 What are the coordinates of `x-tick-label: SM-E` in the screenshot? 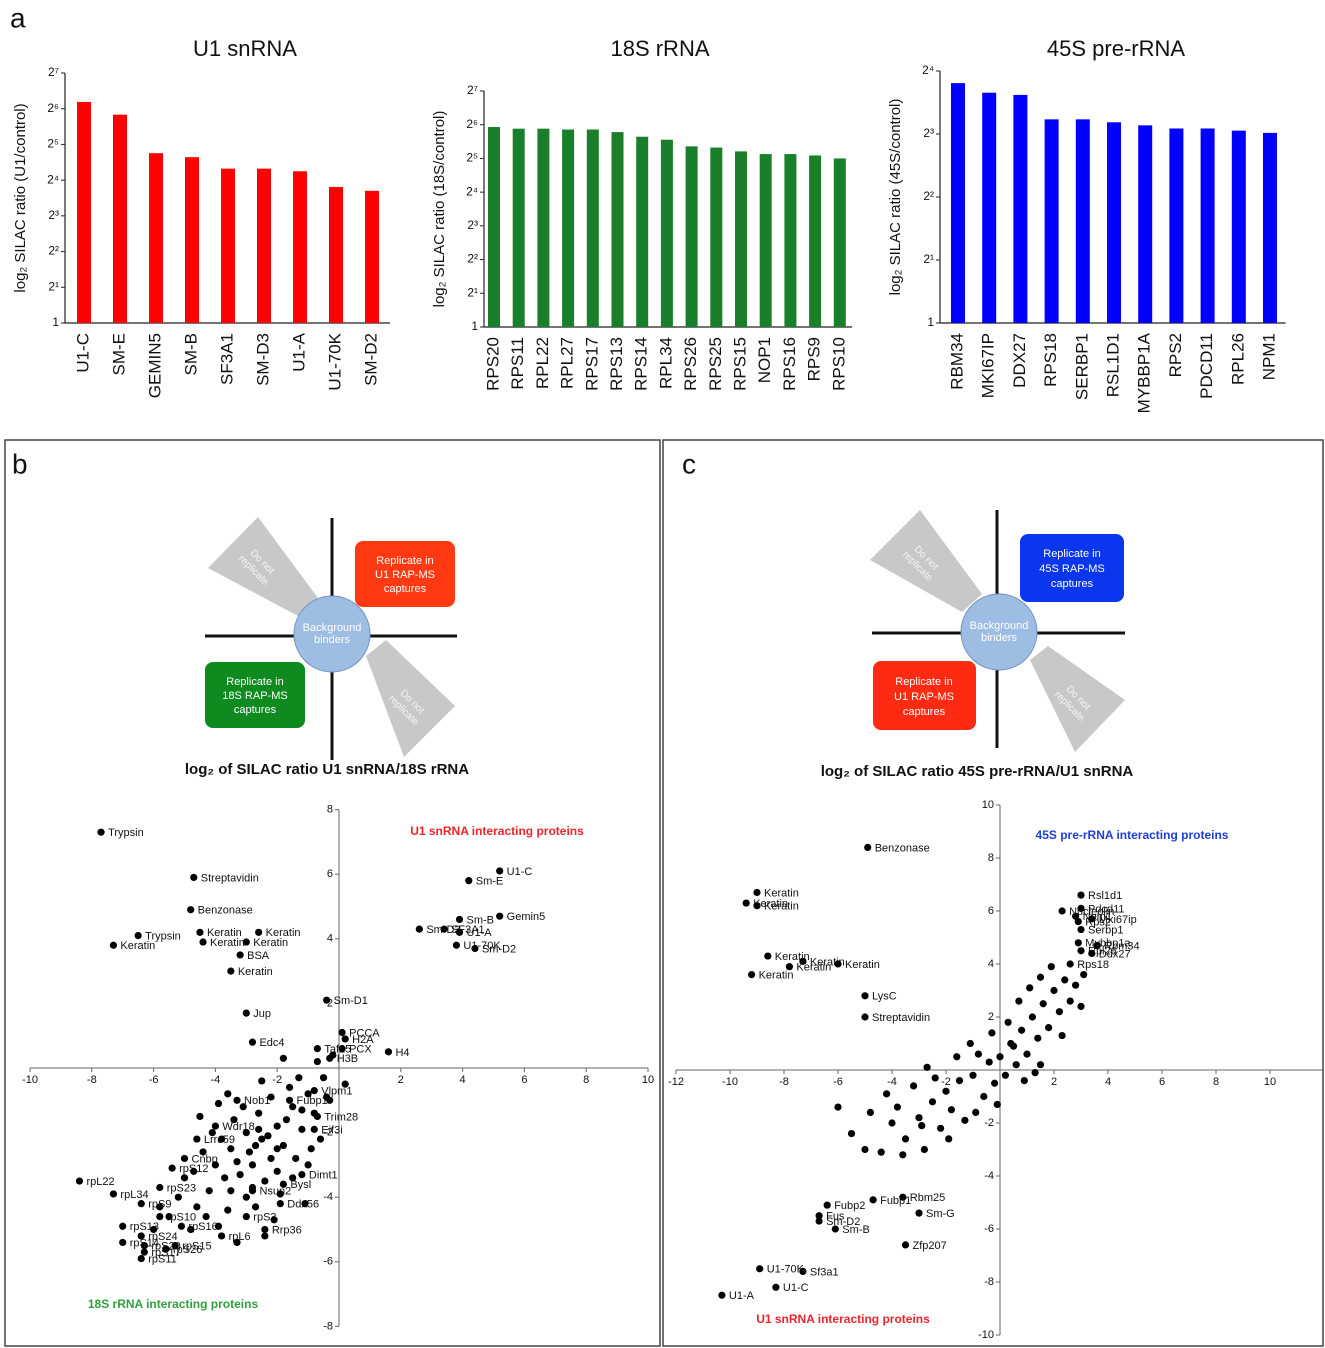 It's located at (118, 354).